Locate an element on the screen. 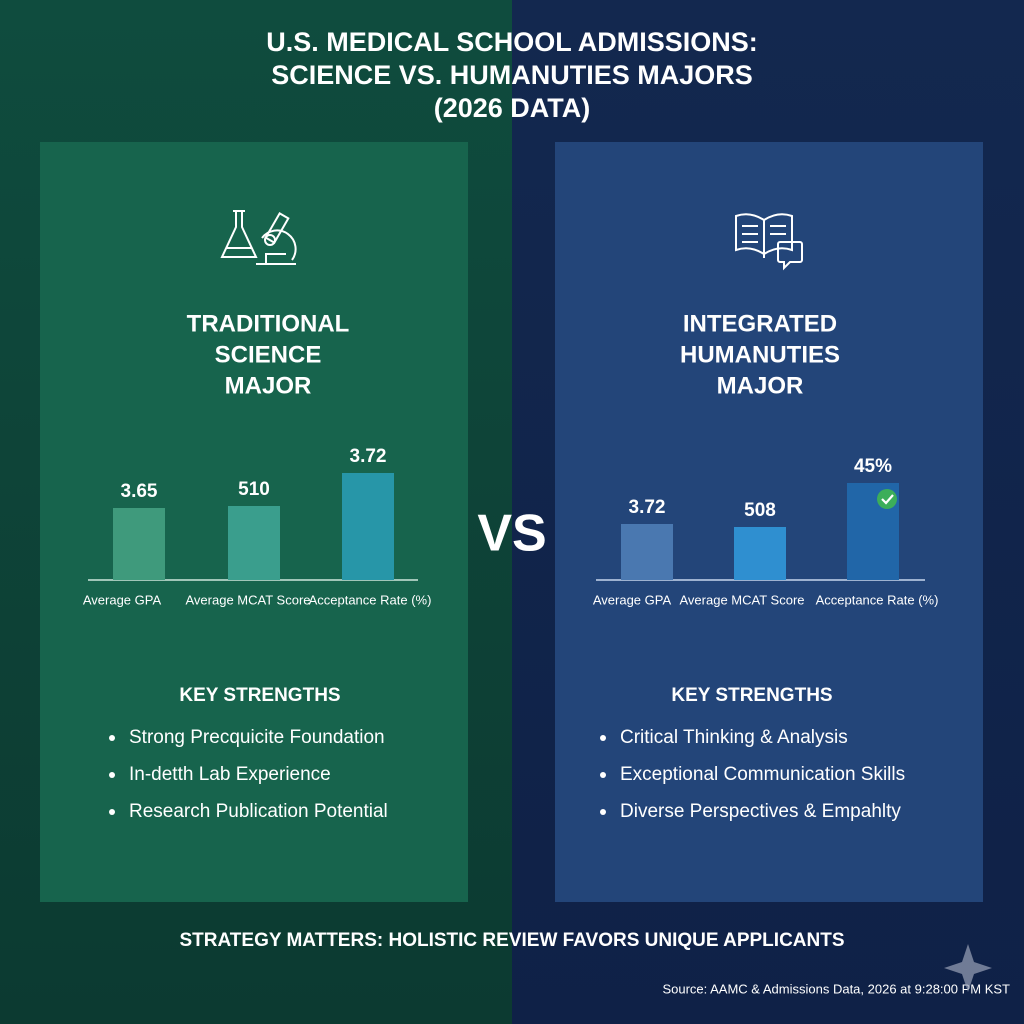 The image size is (1024, 1024). bar-value-label: 45% is located at coordinates (873, 466).